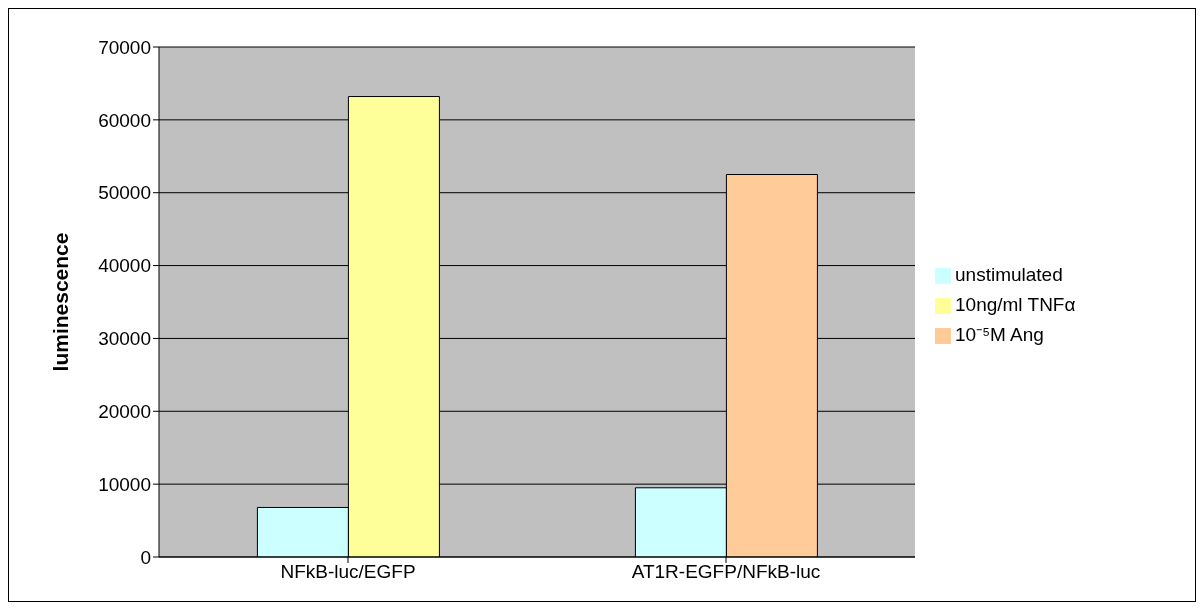  I want to click on y-tick-label: 70000, so click(124, 47).